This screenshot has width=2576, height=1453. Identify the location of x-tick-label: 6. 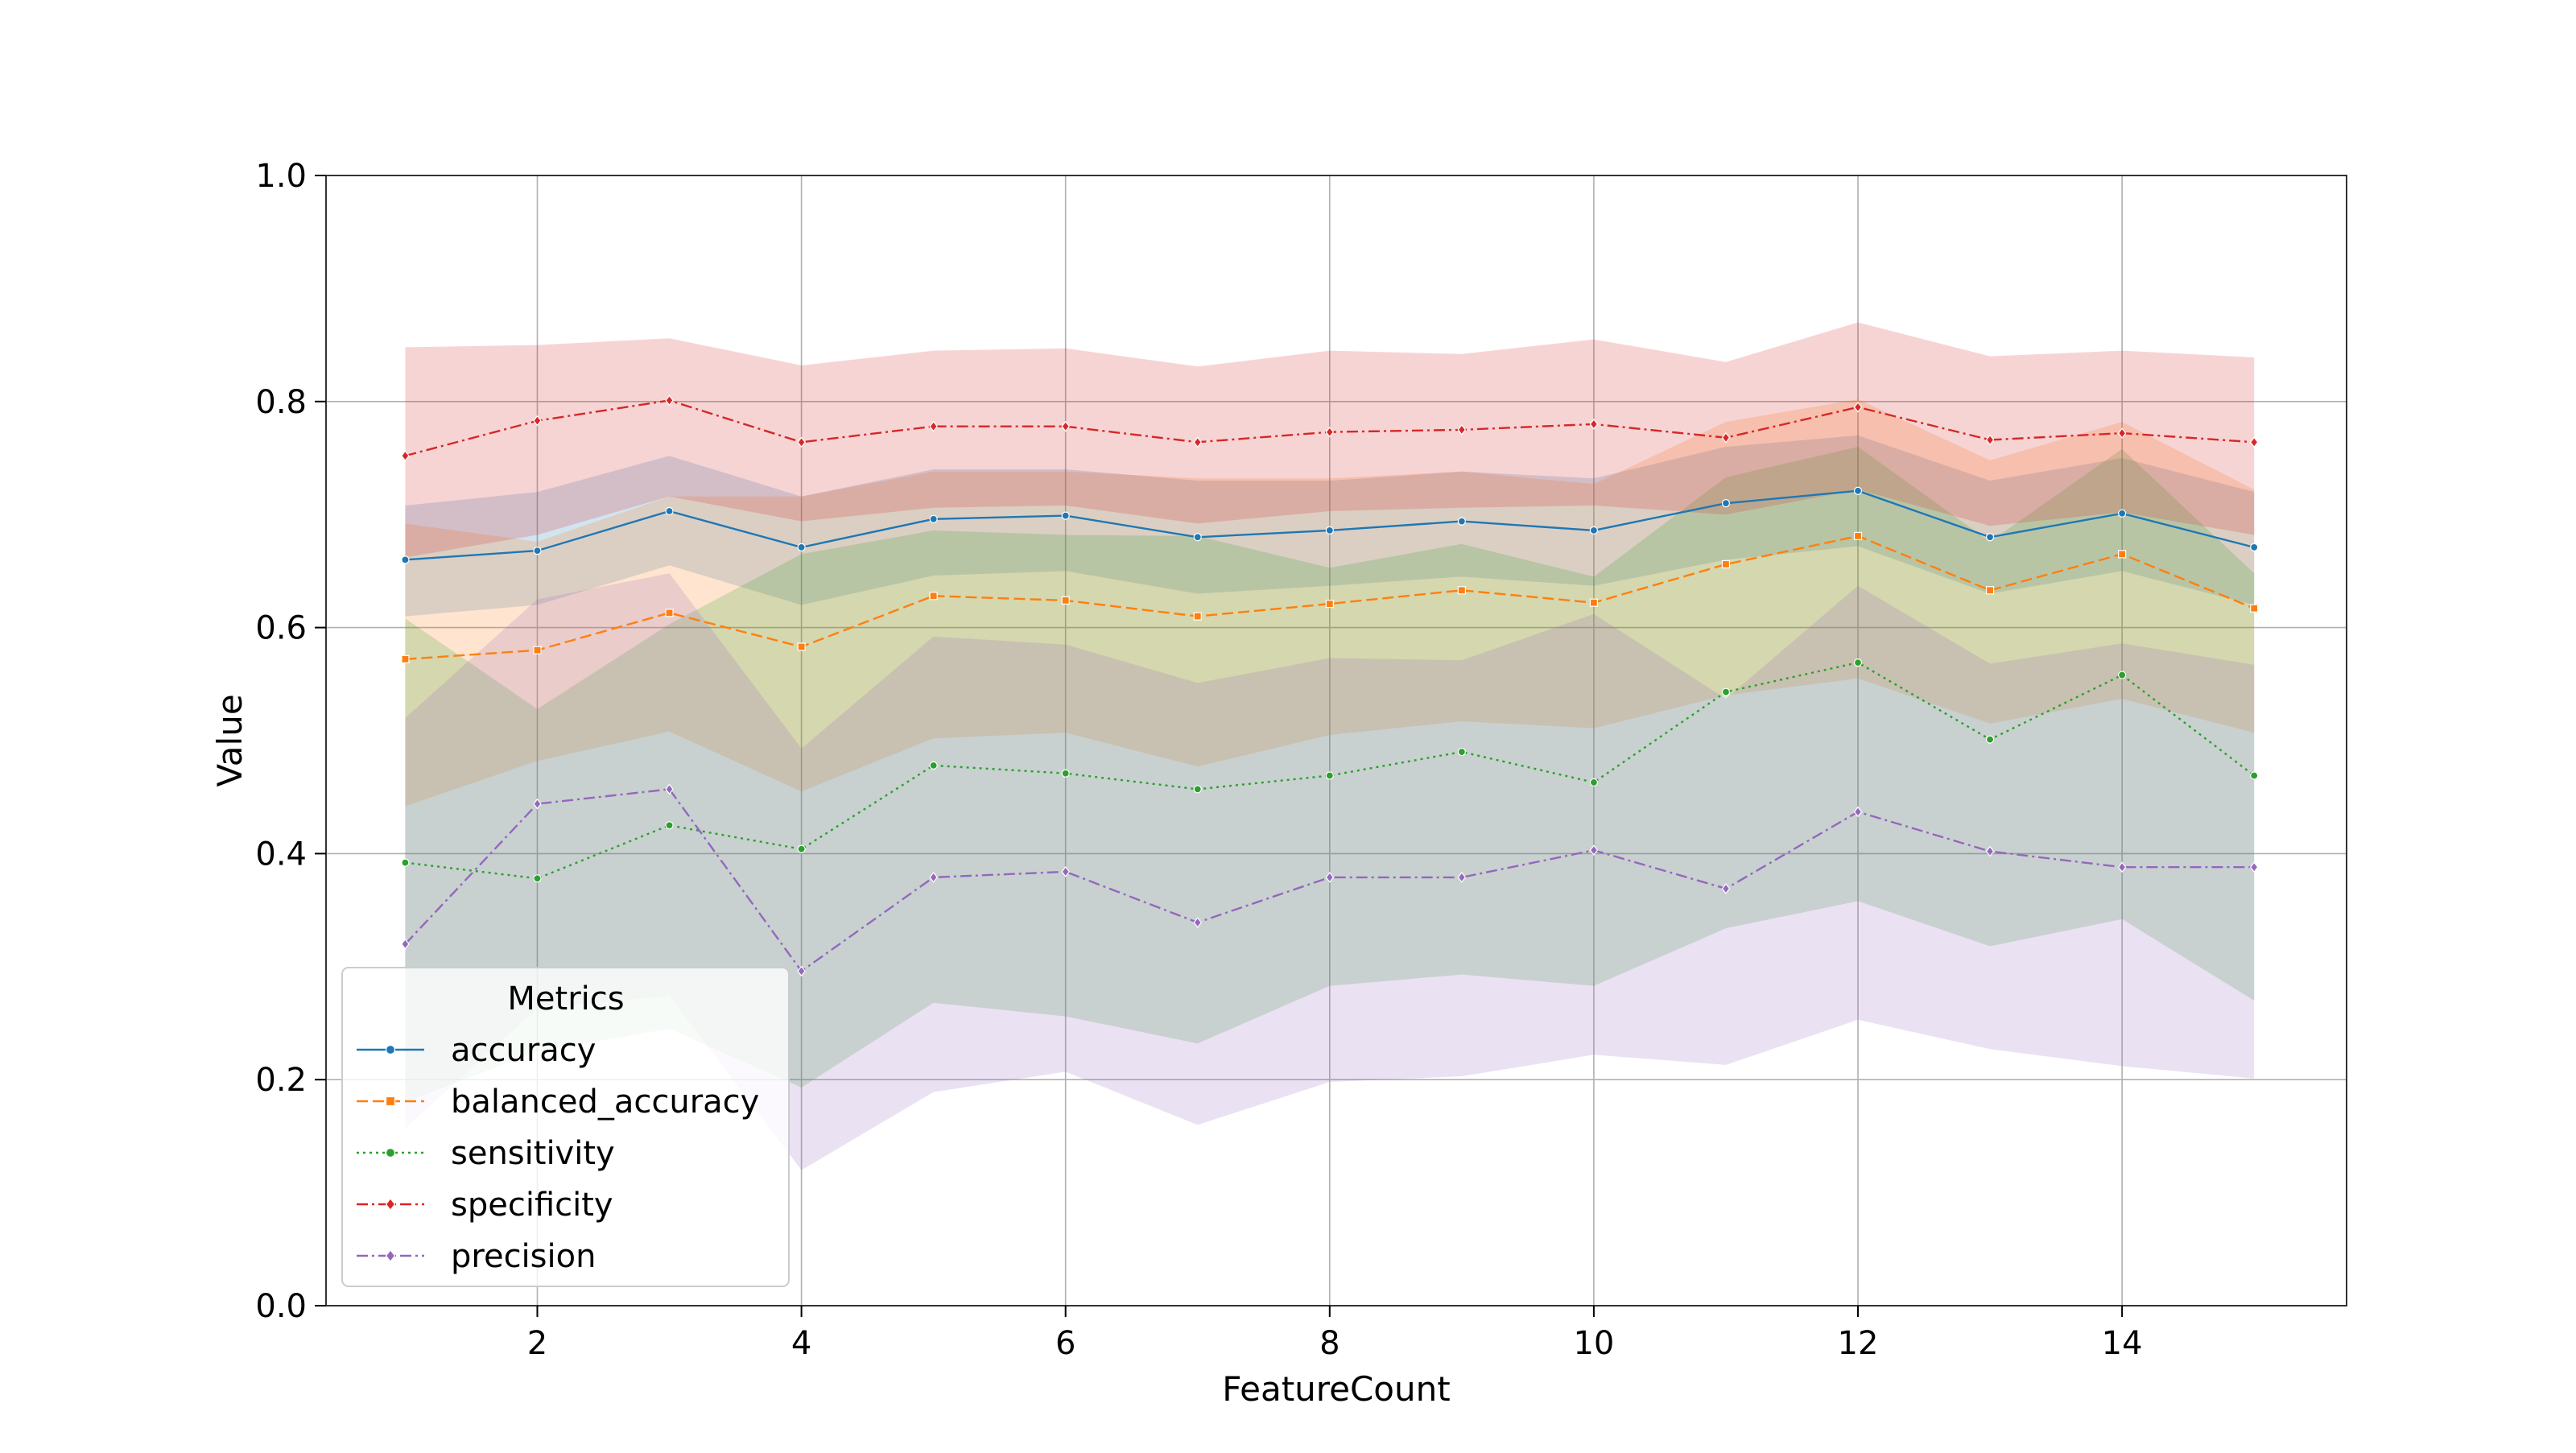
(1065, 1344).